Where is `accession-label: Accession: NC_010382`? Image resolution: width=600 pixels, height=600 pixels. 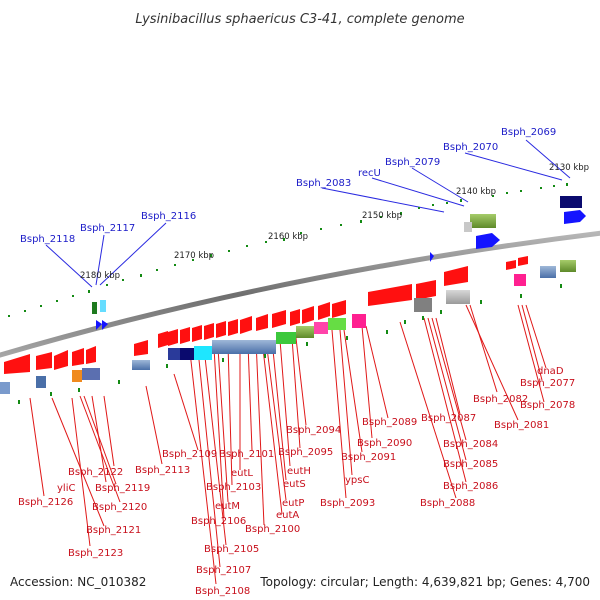 accession-label: Accession: NC_010382 is located at coordinates (78, 582).